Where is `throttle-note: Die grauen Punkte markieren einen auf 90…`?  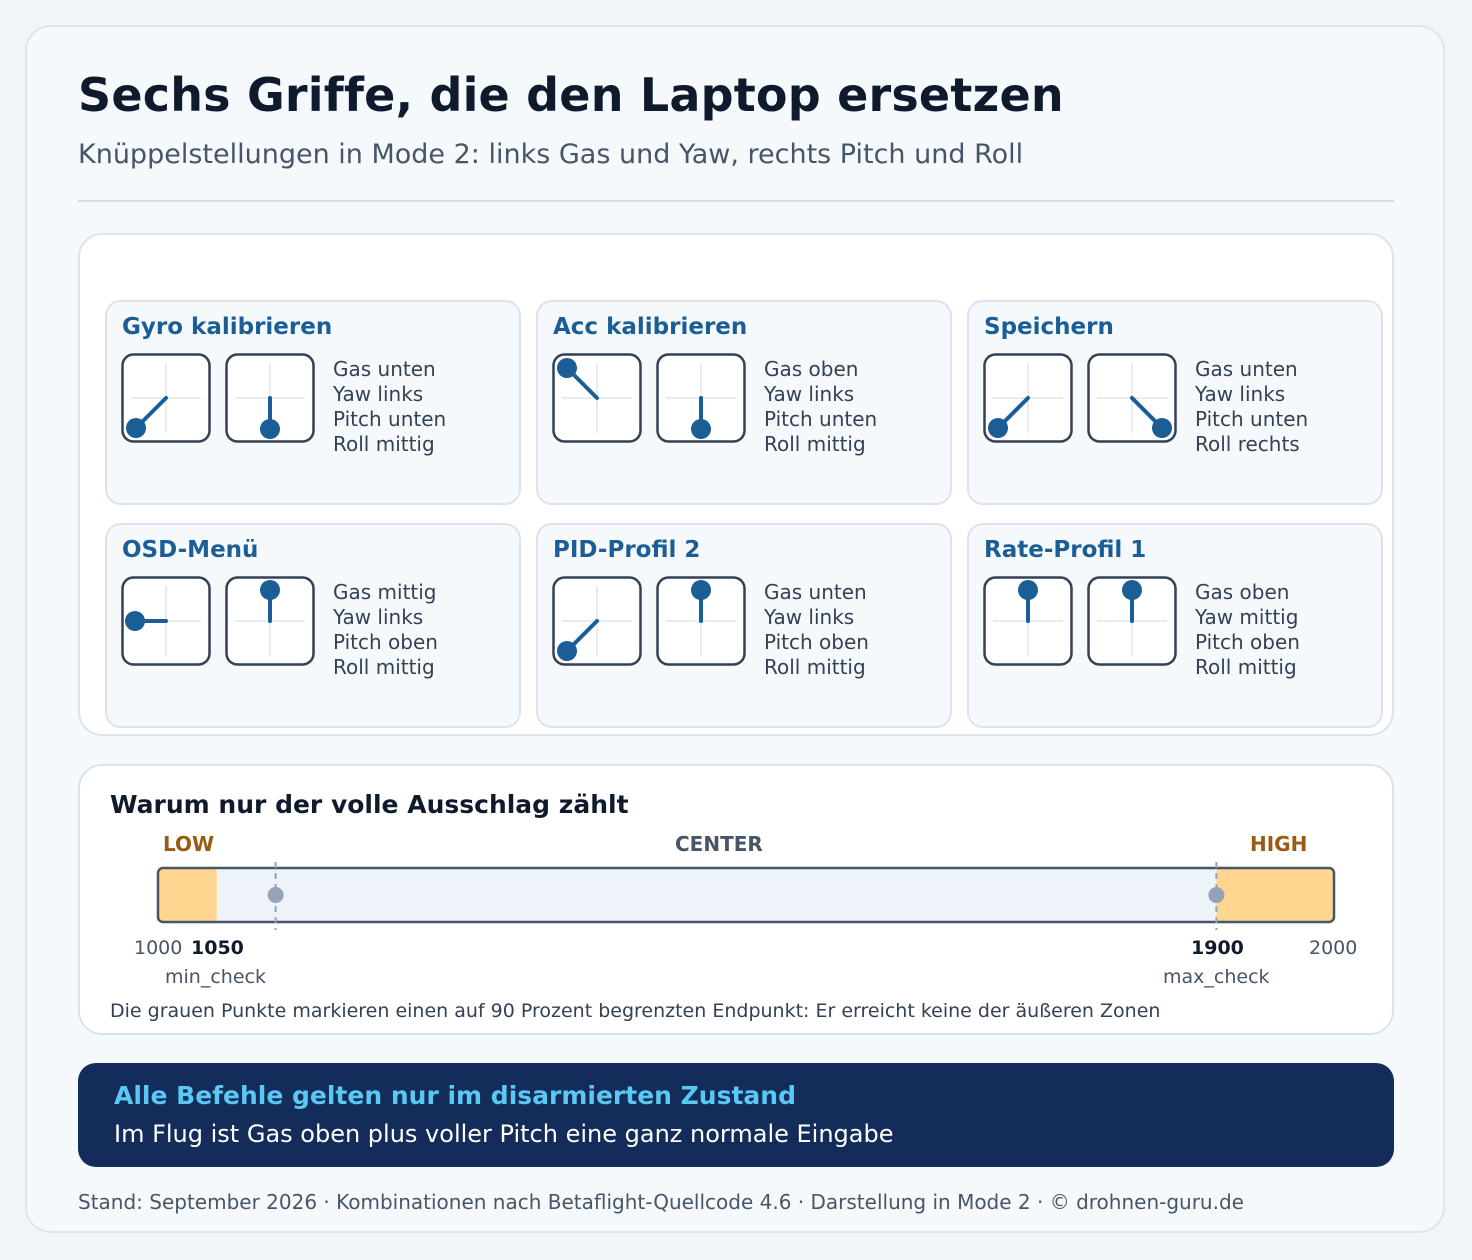
throttle-note: Die grauen Punkte markieren einen auf 90… is located at coordinates (635, 1011).